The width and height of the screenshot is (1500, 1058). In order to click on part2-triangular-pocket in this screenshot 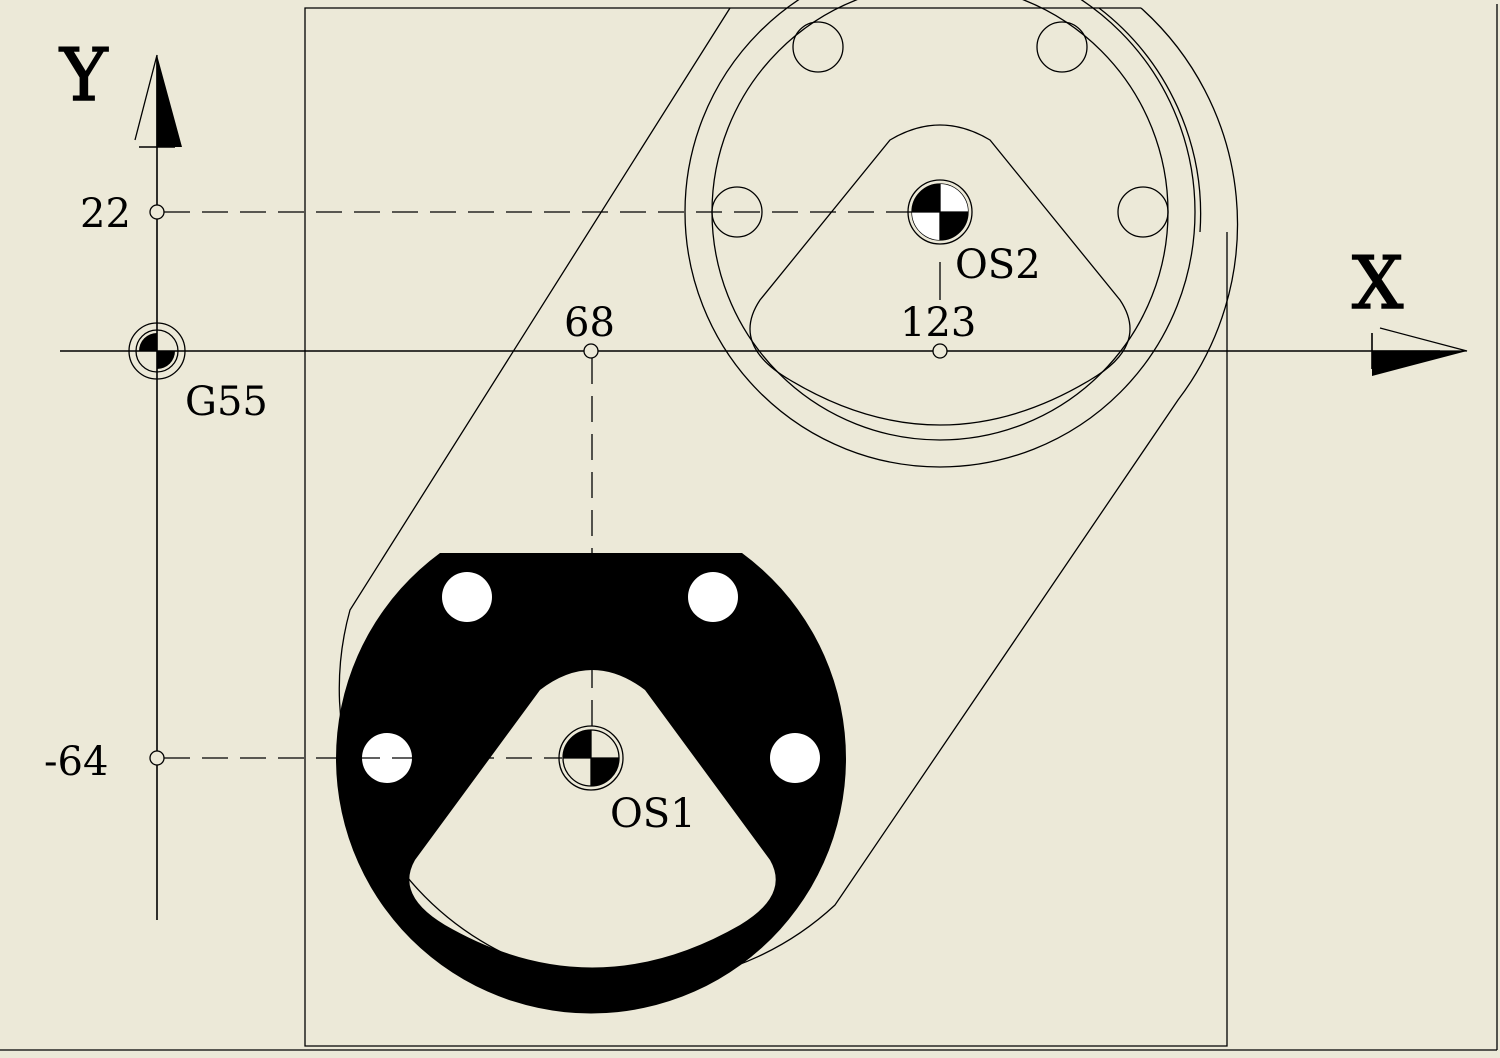, I will do `click(940, 275)`.